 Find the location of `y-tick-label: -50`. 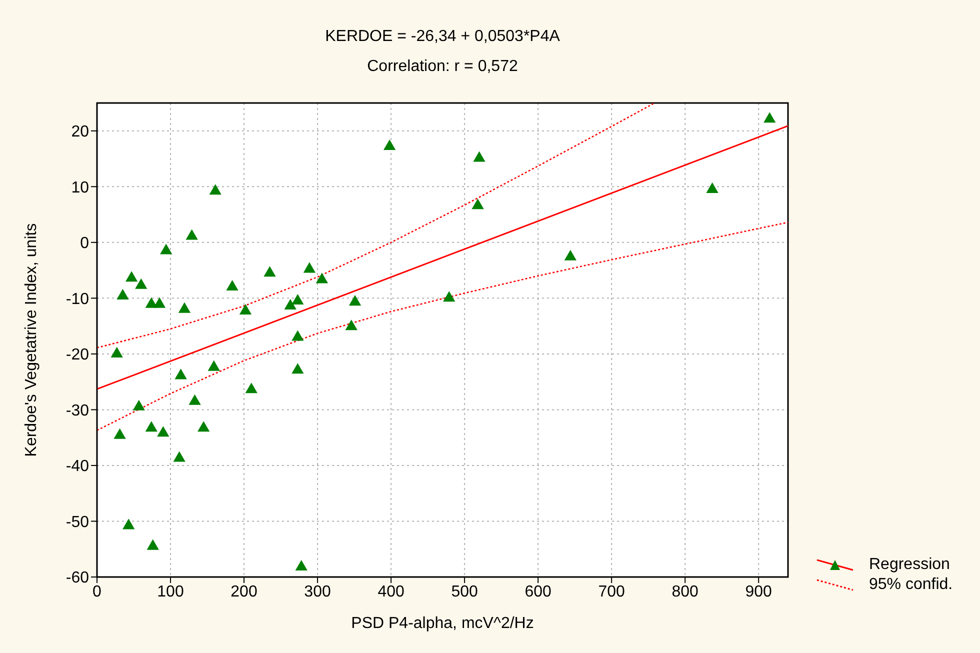

y-tick-label: -50 is located at coordinates (78, 522).